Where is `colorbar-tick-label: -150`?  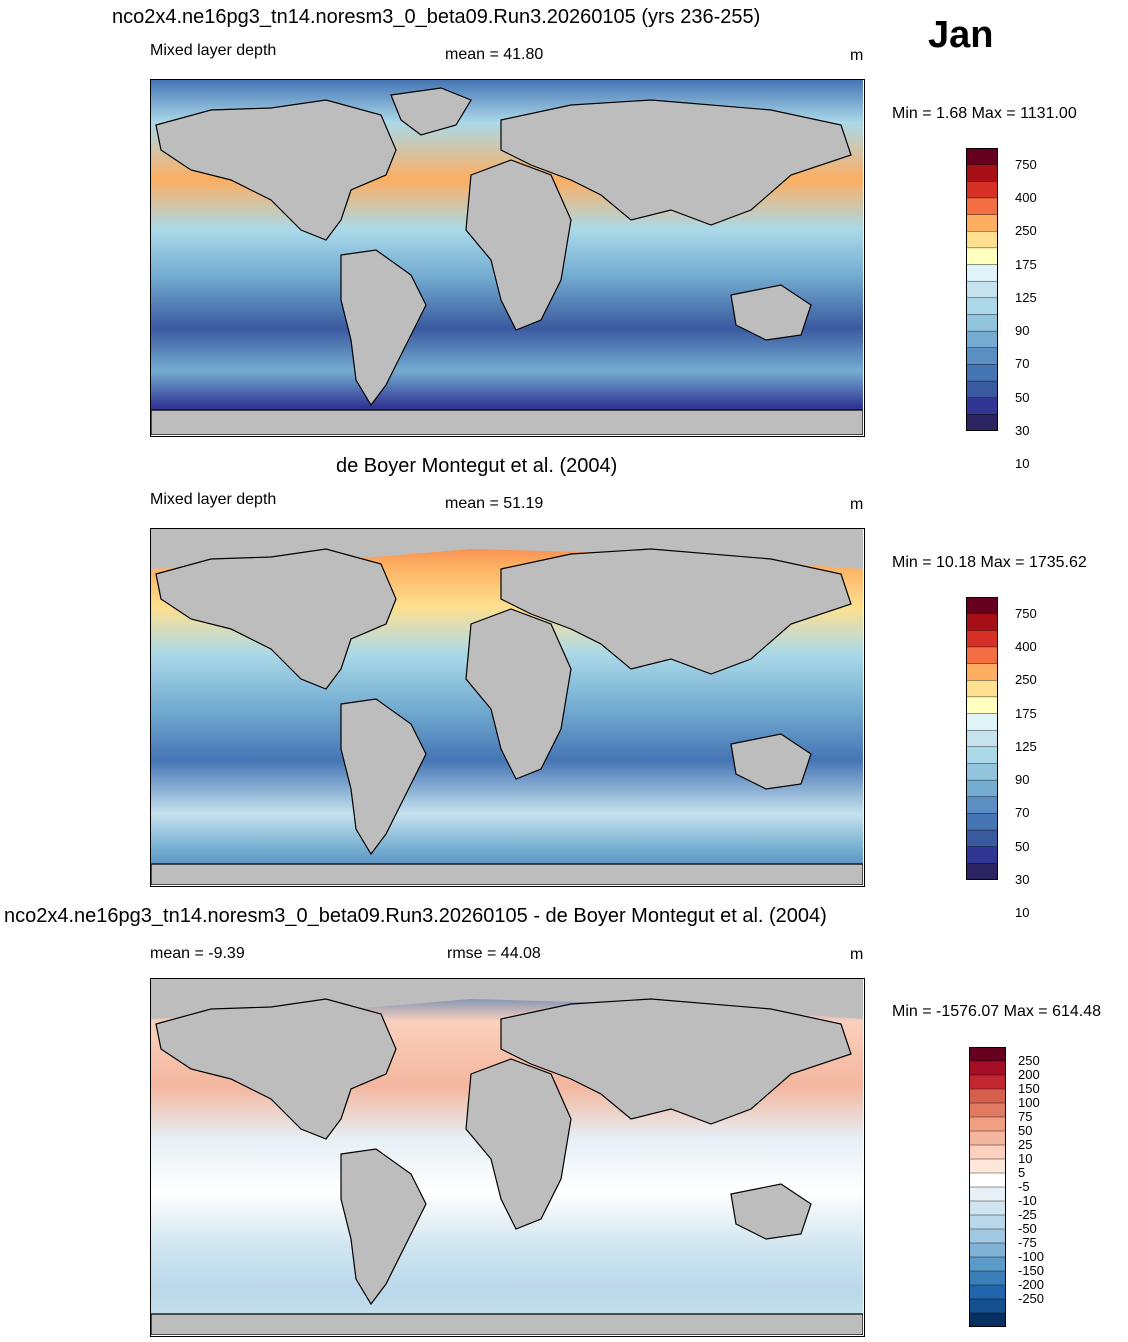 colorbar-tick-label: -150 is located at coordinates (1031, 1270).